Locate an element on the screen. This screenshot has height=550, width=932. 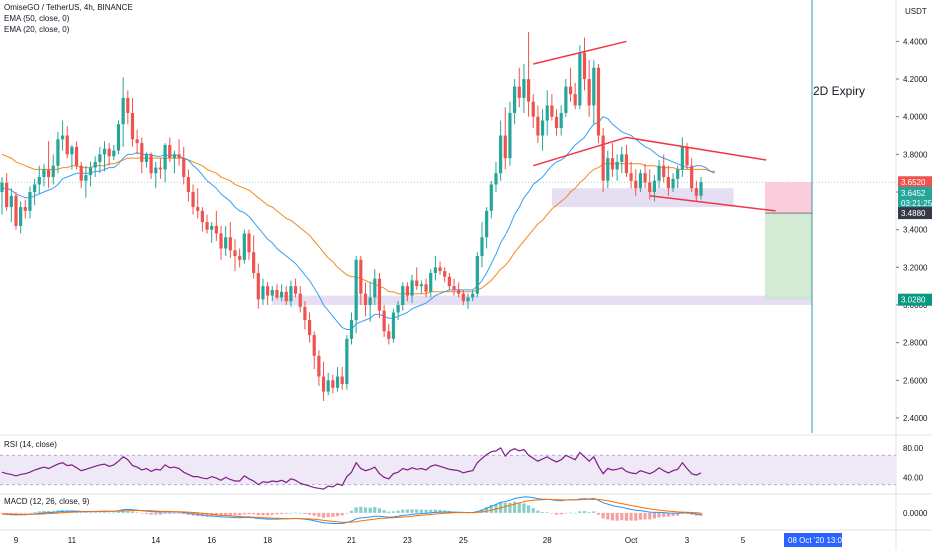
macd-signal-line is located at coordinates (351, 510).